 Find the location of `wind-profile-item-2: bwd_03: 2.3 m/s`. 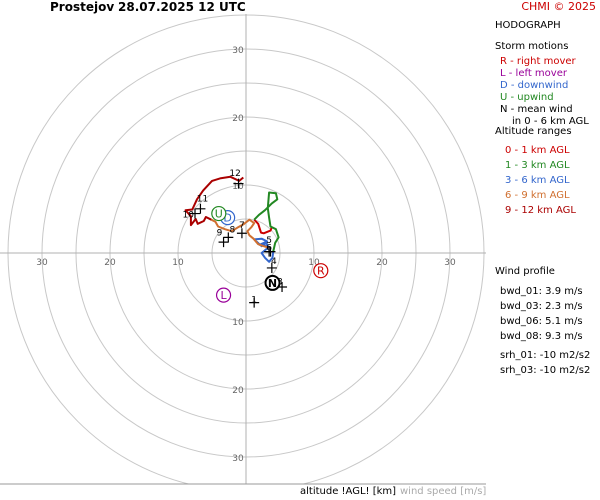

wind-profile-item-2: bwd_03: 2.3 m/s is located at coordinates (541, 306).